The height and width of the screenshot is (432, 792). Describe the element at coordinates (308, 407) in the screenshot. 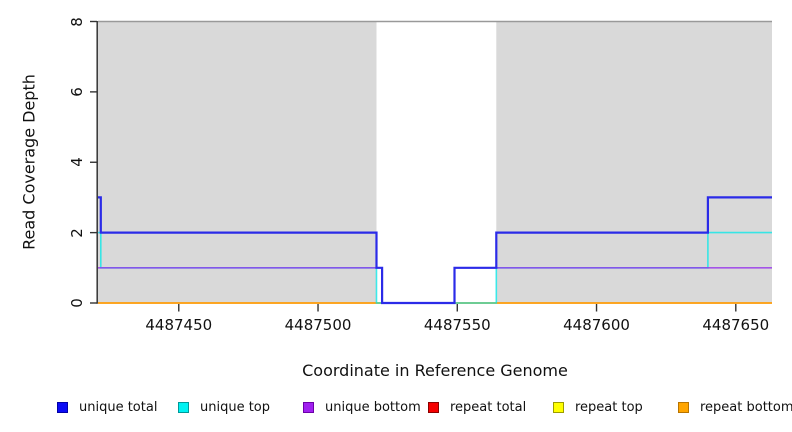

I see `legend-swatch-unique-bottom` at that location.